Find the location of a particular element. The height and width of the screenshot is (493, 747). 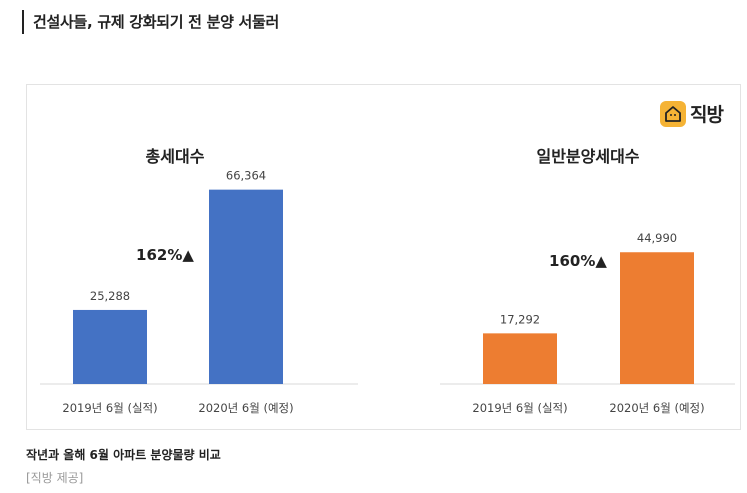

data-label-general-0: 17,292 is located at coordinates (520, 319).